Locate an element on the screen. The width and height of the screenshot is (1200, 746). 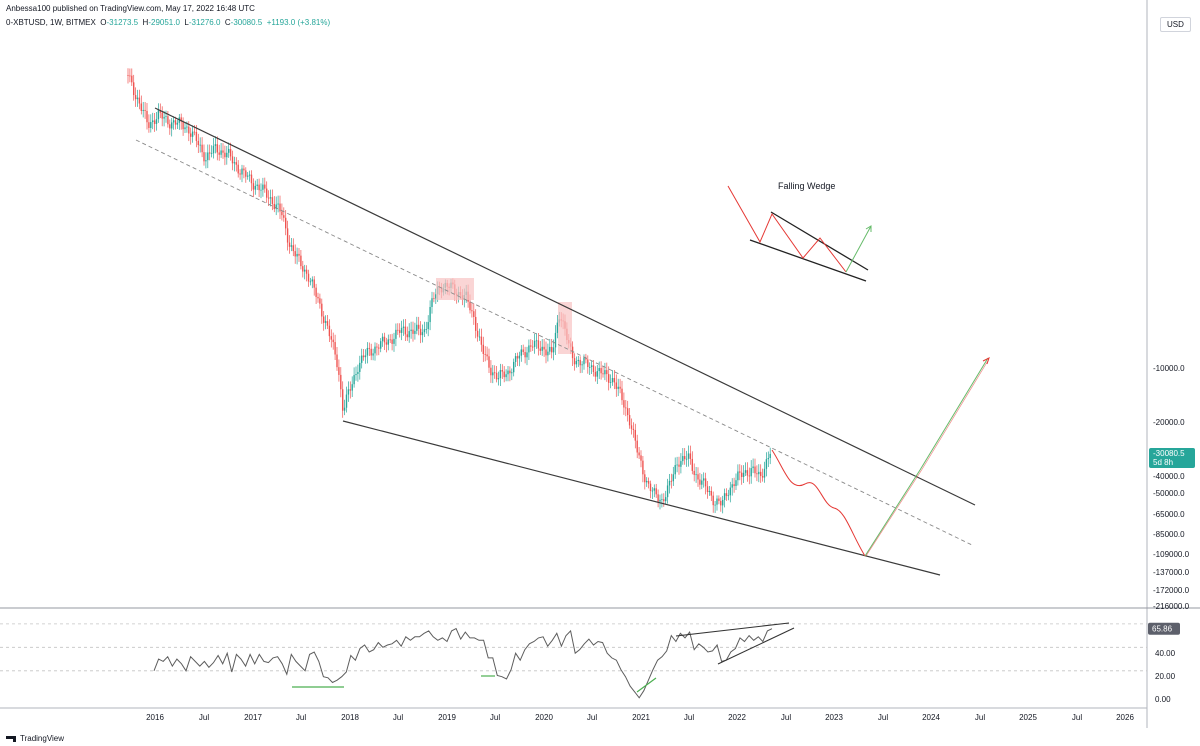
currency-button: USD is located at coordinates (1175, 24).